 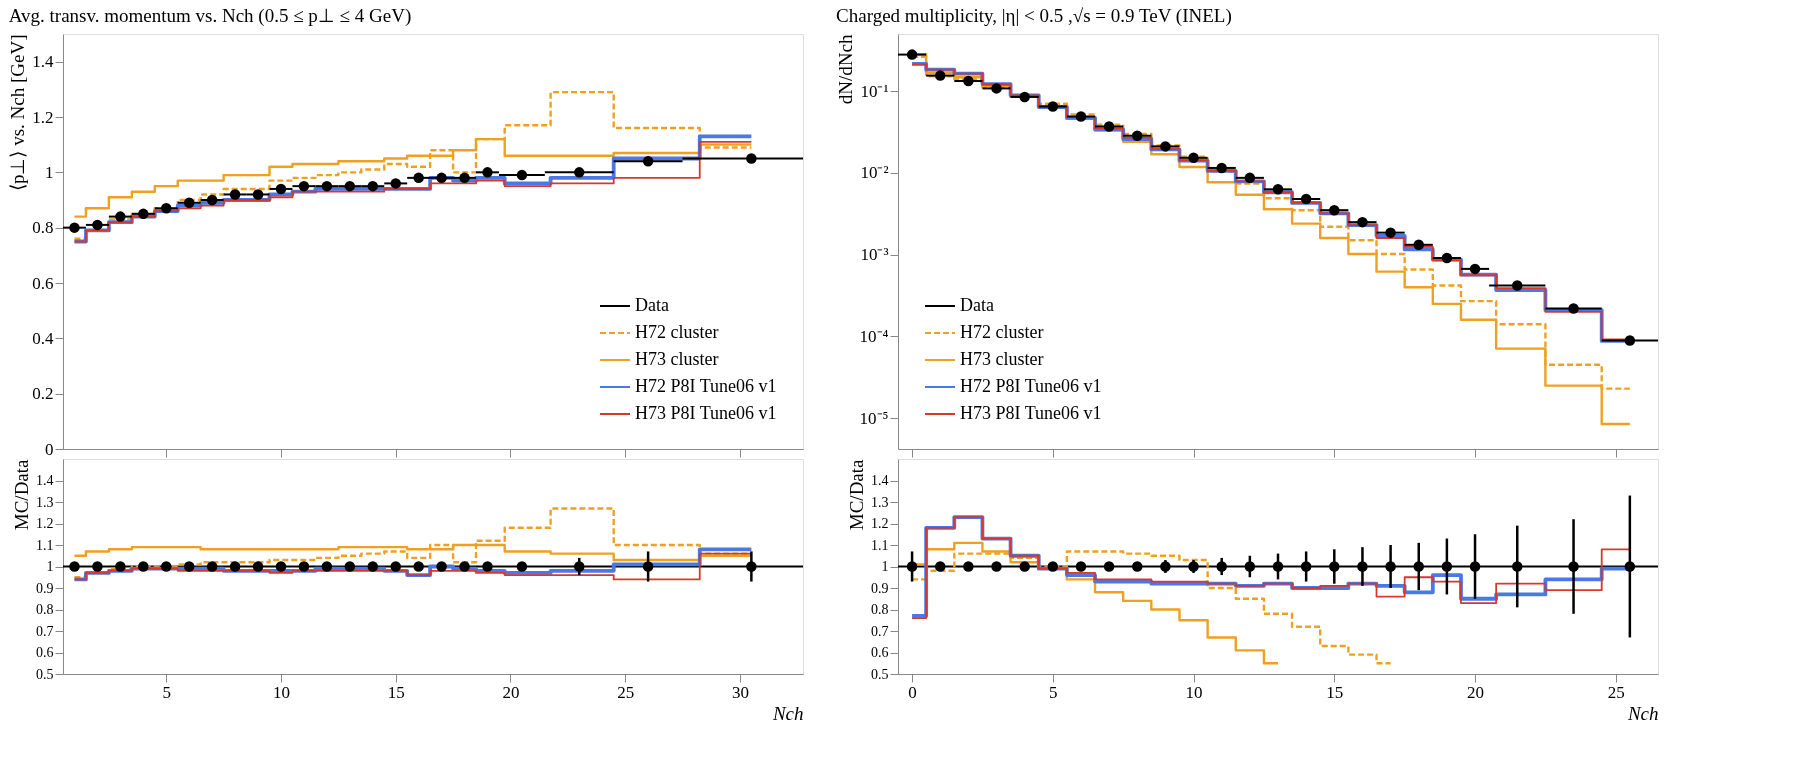 What do you see at coordinates (874, 255) in the screenshot?
I see `y-tick-label: 10⁻³` at bounding box center [874, 255].